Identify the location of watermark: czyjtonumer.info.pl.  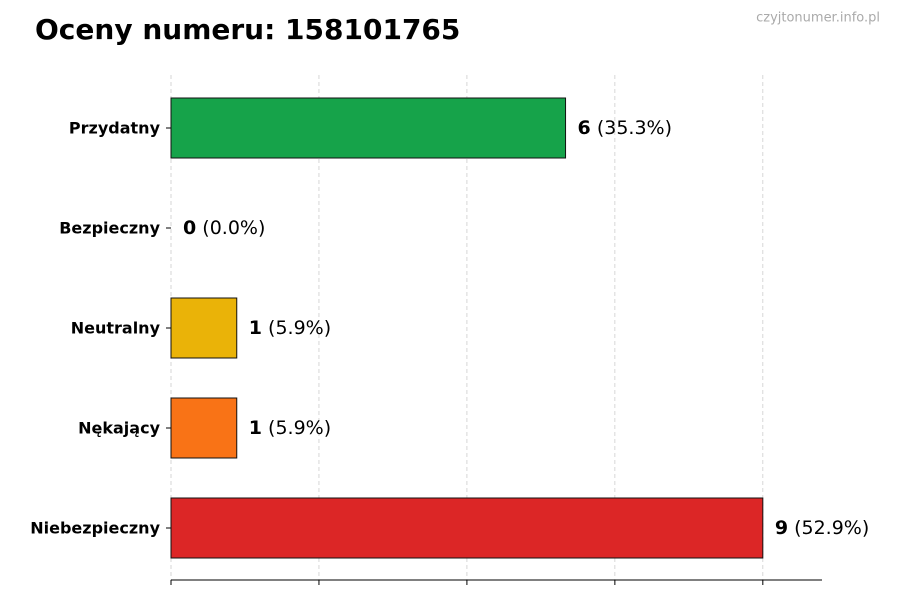
(818, 18).